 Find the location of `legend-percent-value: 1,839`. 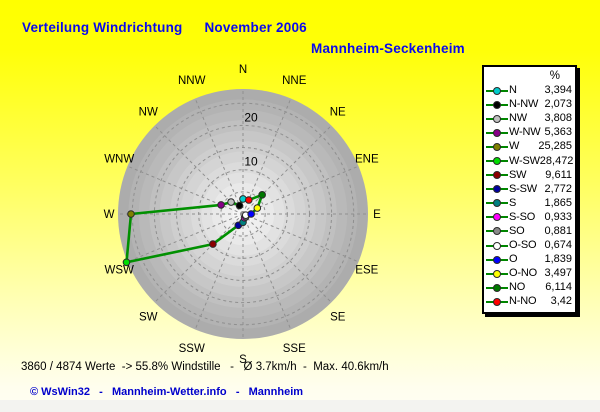

legend-percent-value: 1,839 is located at coordinates (558, 259).